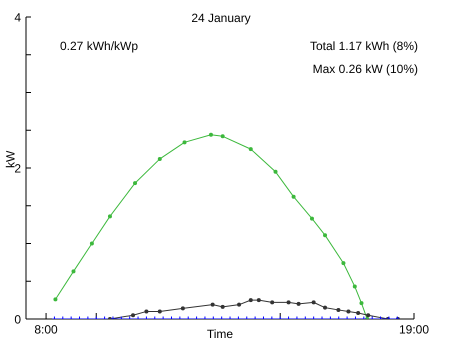 The width and height of the screenshot is (452, 339). Describe the element at coordinates (220, 333) in the screenshot. I see `x-axis-title: Time` at that location.